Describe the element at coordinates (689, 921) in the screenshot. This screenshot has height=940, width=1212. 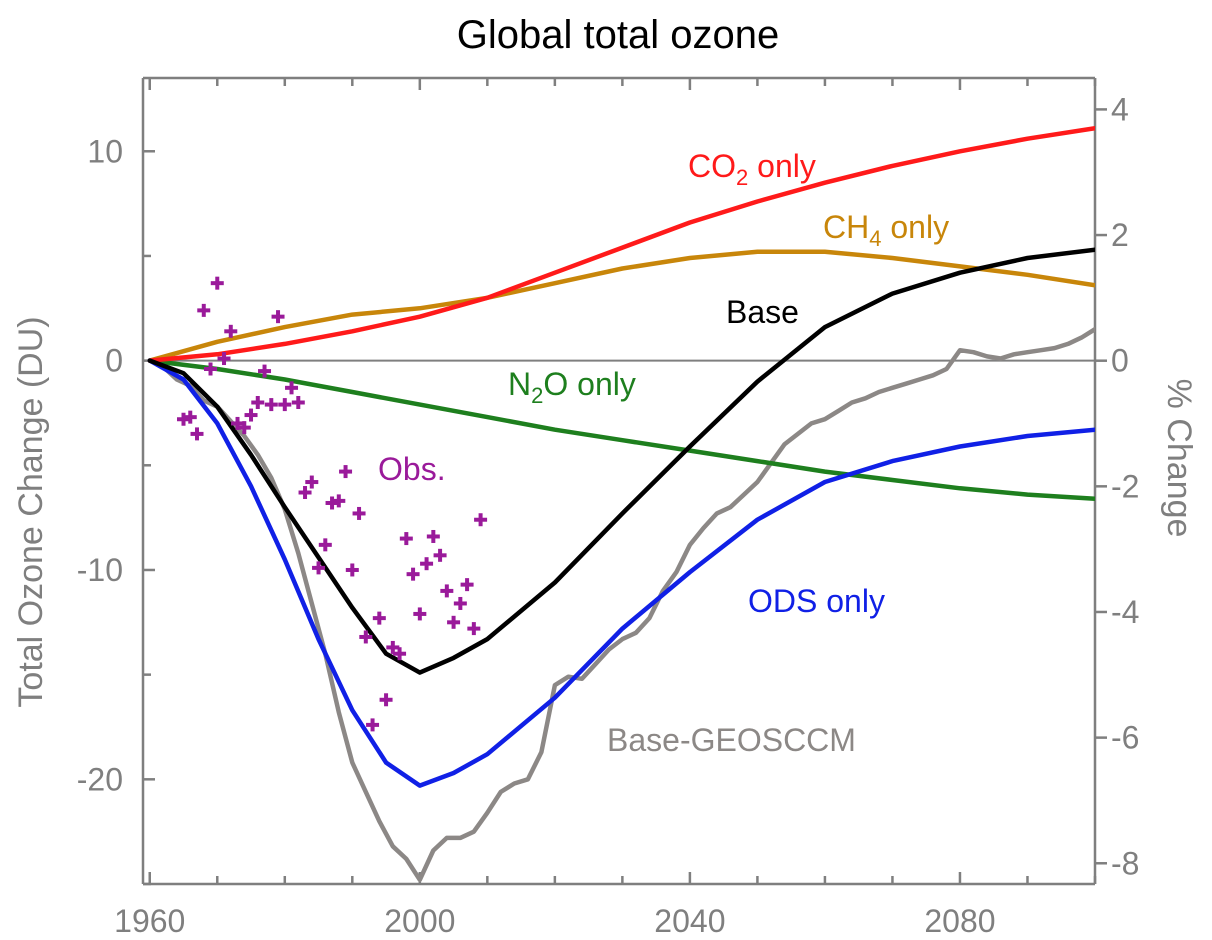
I see `x-tick-label: 2040` at that location.